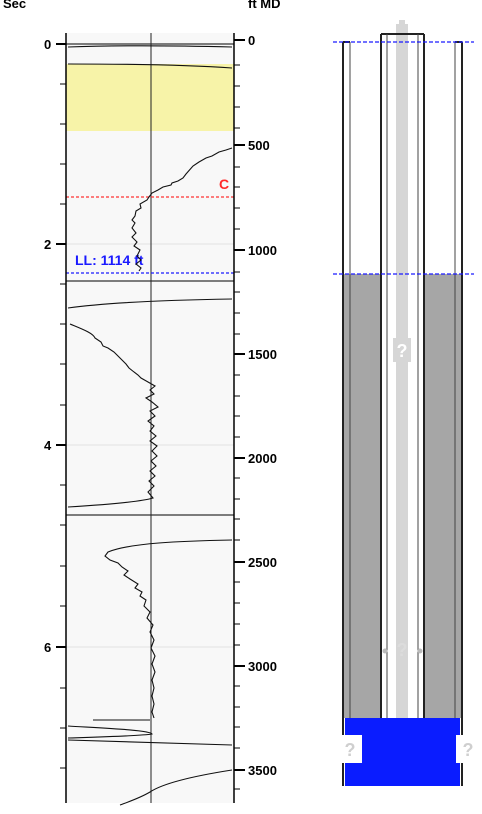 This screenshot has height=814, width=482. Describe the element at coordinates (150, 97) in the screenshot. I see `highlight-band` at that location.